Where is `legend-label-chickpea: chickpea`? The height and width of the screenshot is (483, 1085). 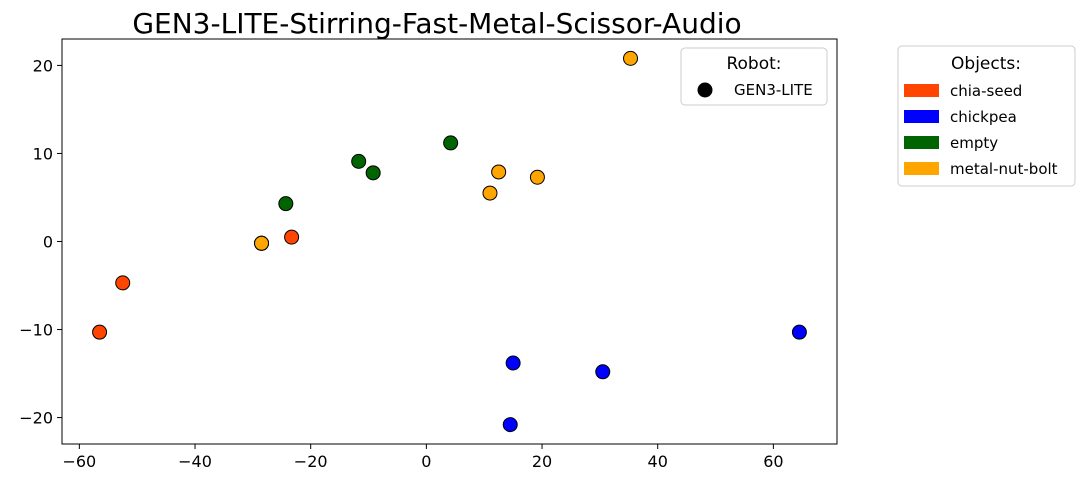
legend-label-chickpea: chickpea is located at coordinates (983, 117).